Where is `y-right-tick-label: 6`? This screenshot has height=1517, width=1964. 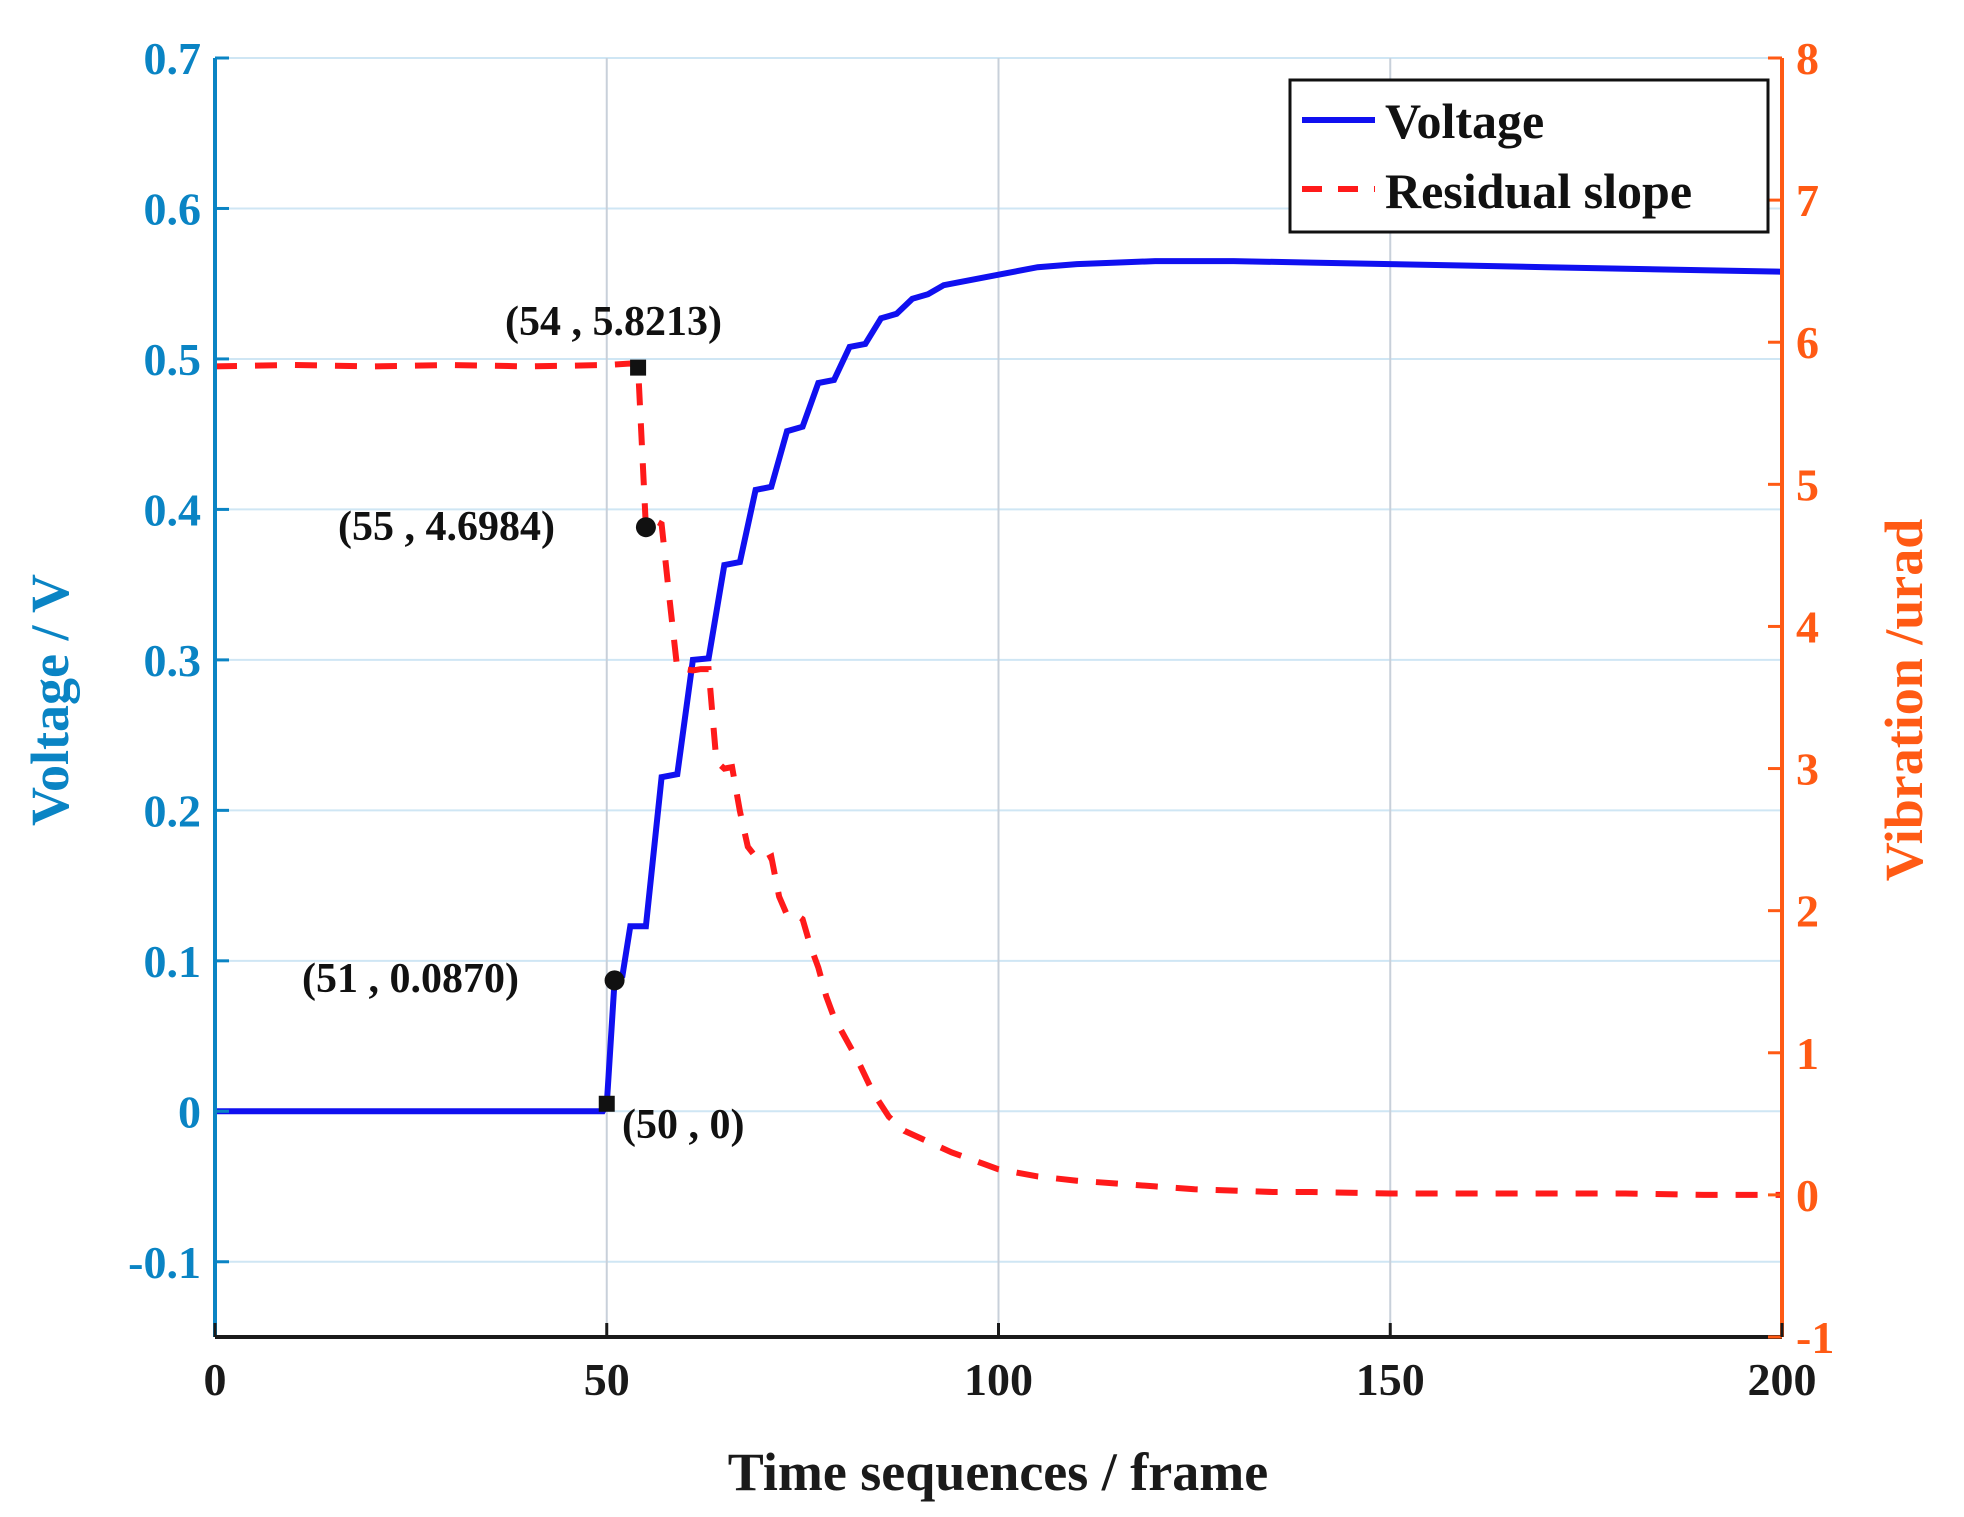
y-right-tick-label: 6 is located at coordinates (1807, 342).